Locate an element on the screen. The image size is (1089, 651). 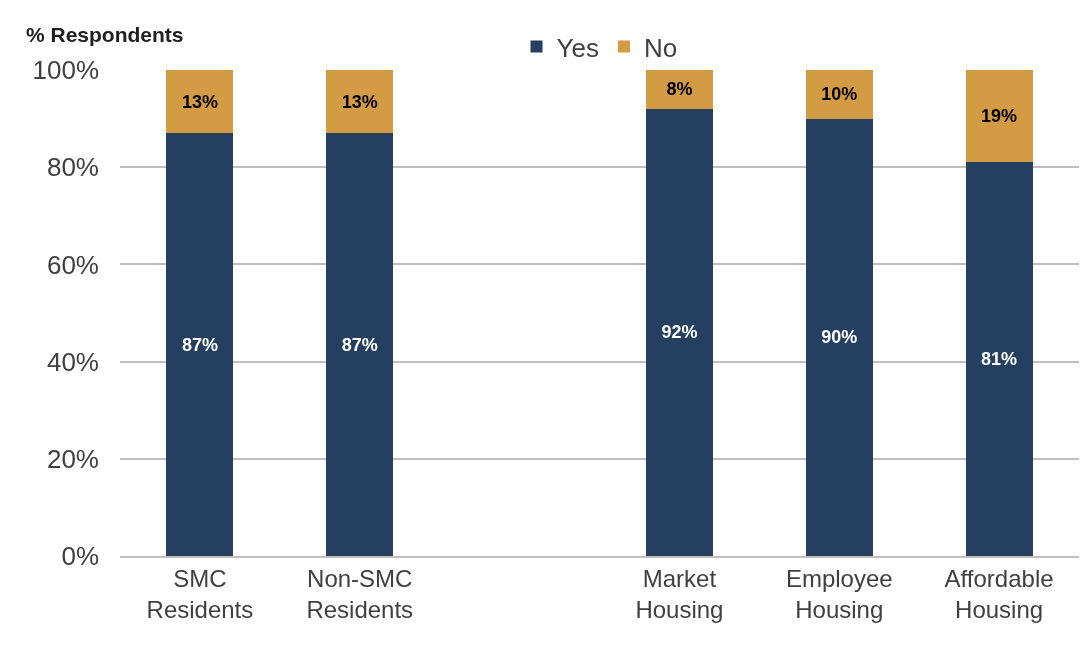
data-label: 90% is located at coordinates (839, 337).